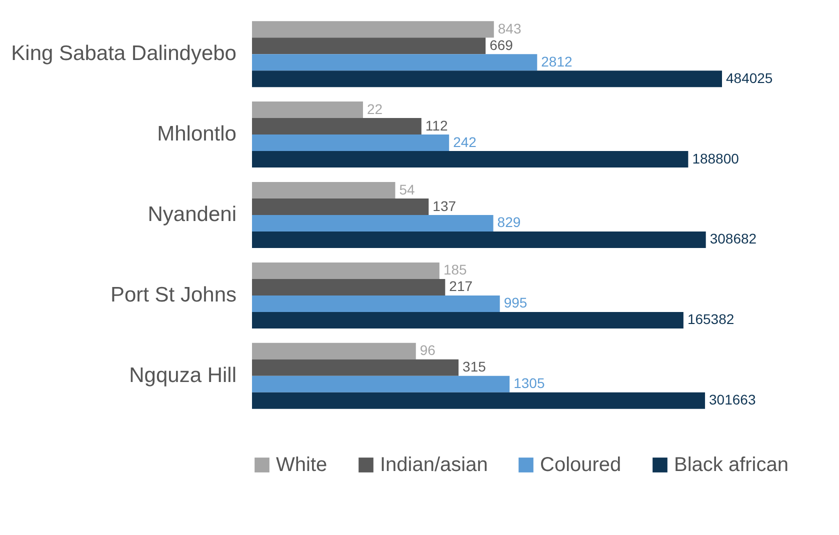 The width and height of the screenshot is (839, 535). I want to click on y-tick-label: King Sabata Dalindyebo, so click(123, 54).